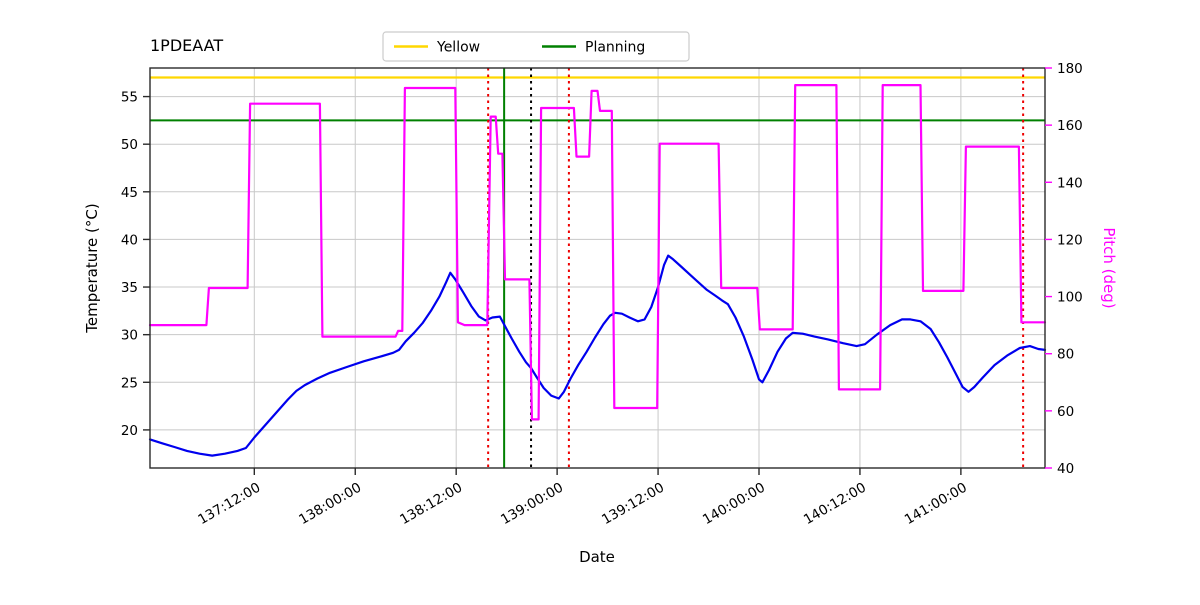 The width and height of the screenshot is (1200, 605). Describe the element at coordinates (1109, 267) in the screenshot. I see `y-axis-label-right: Pitch (deg)` at that location.